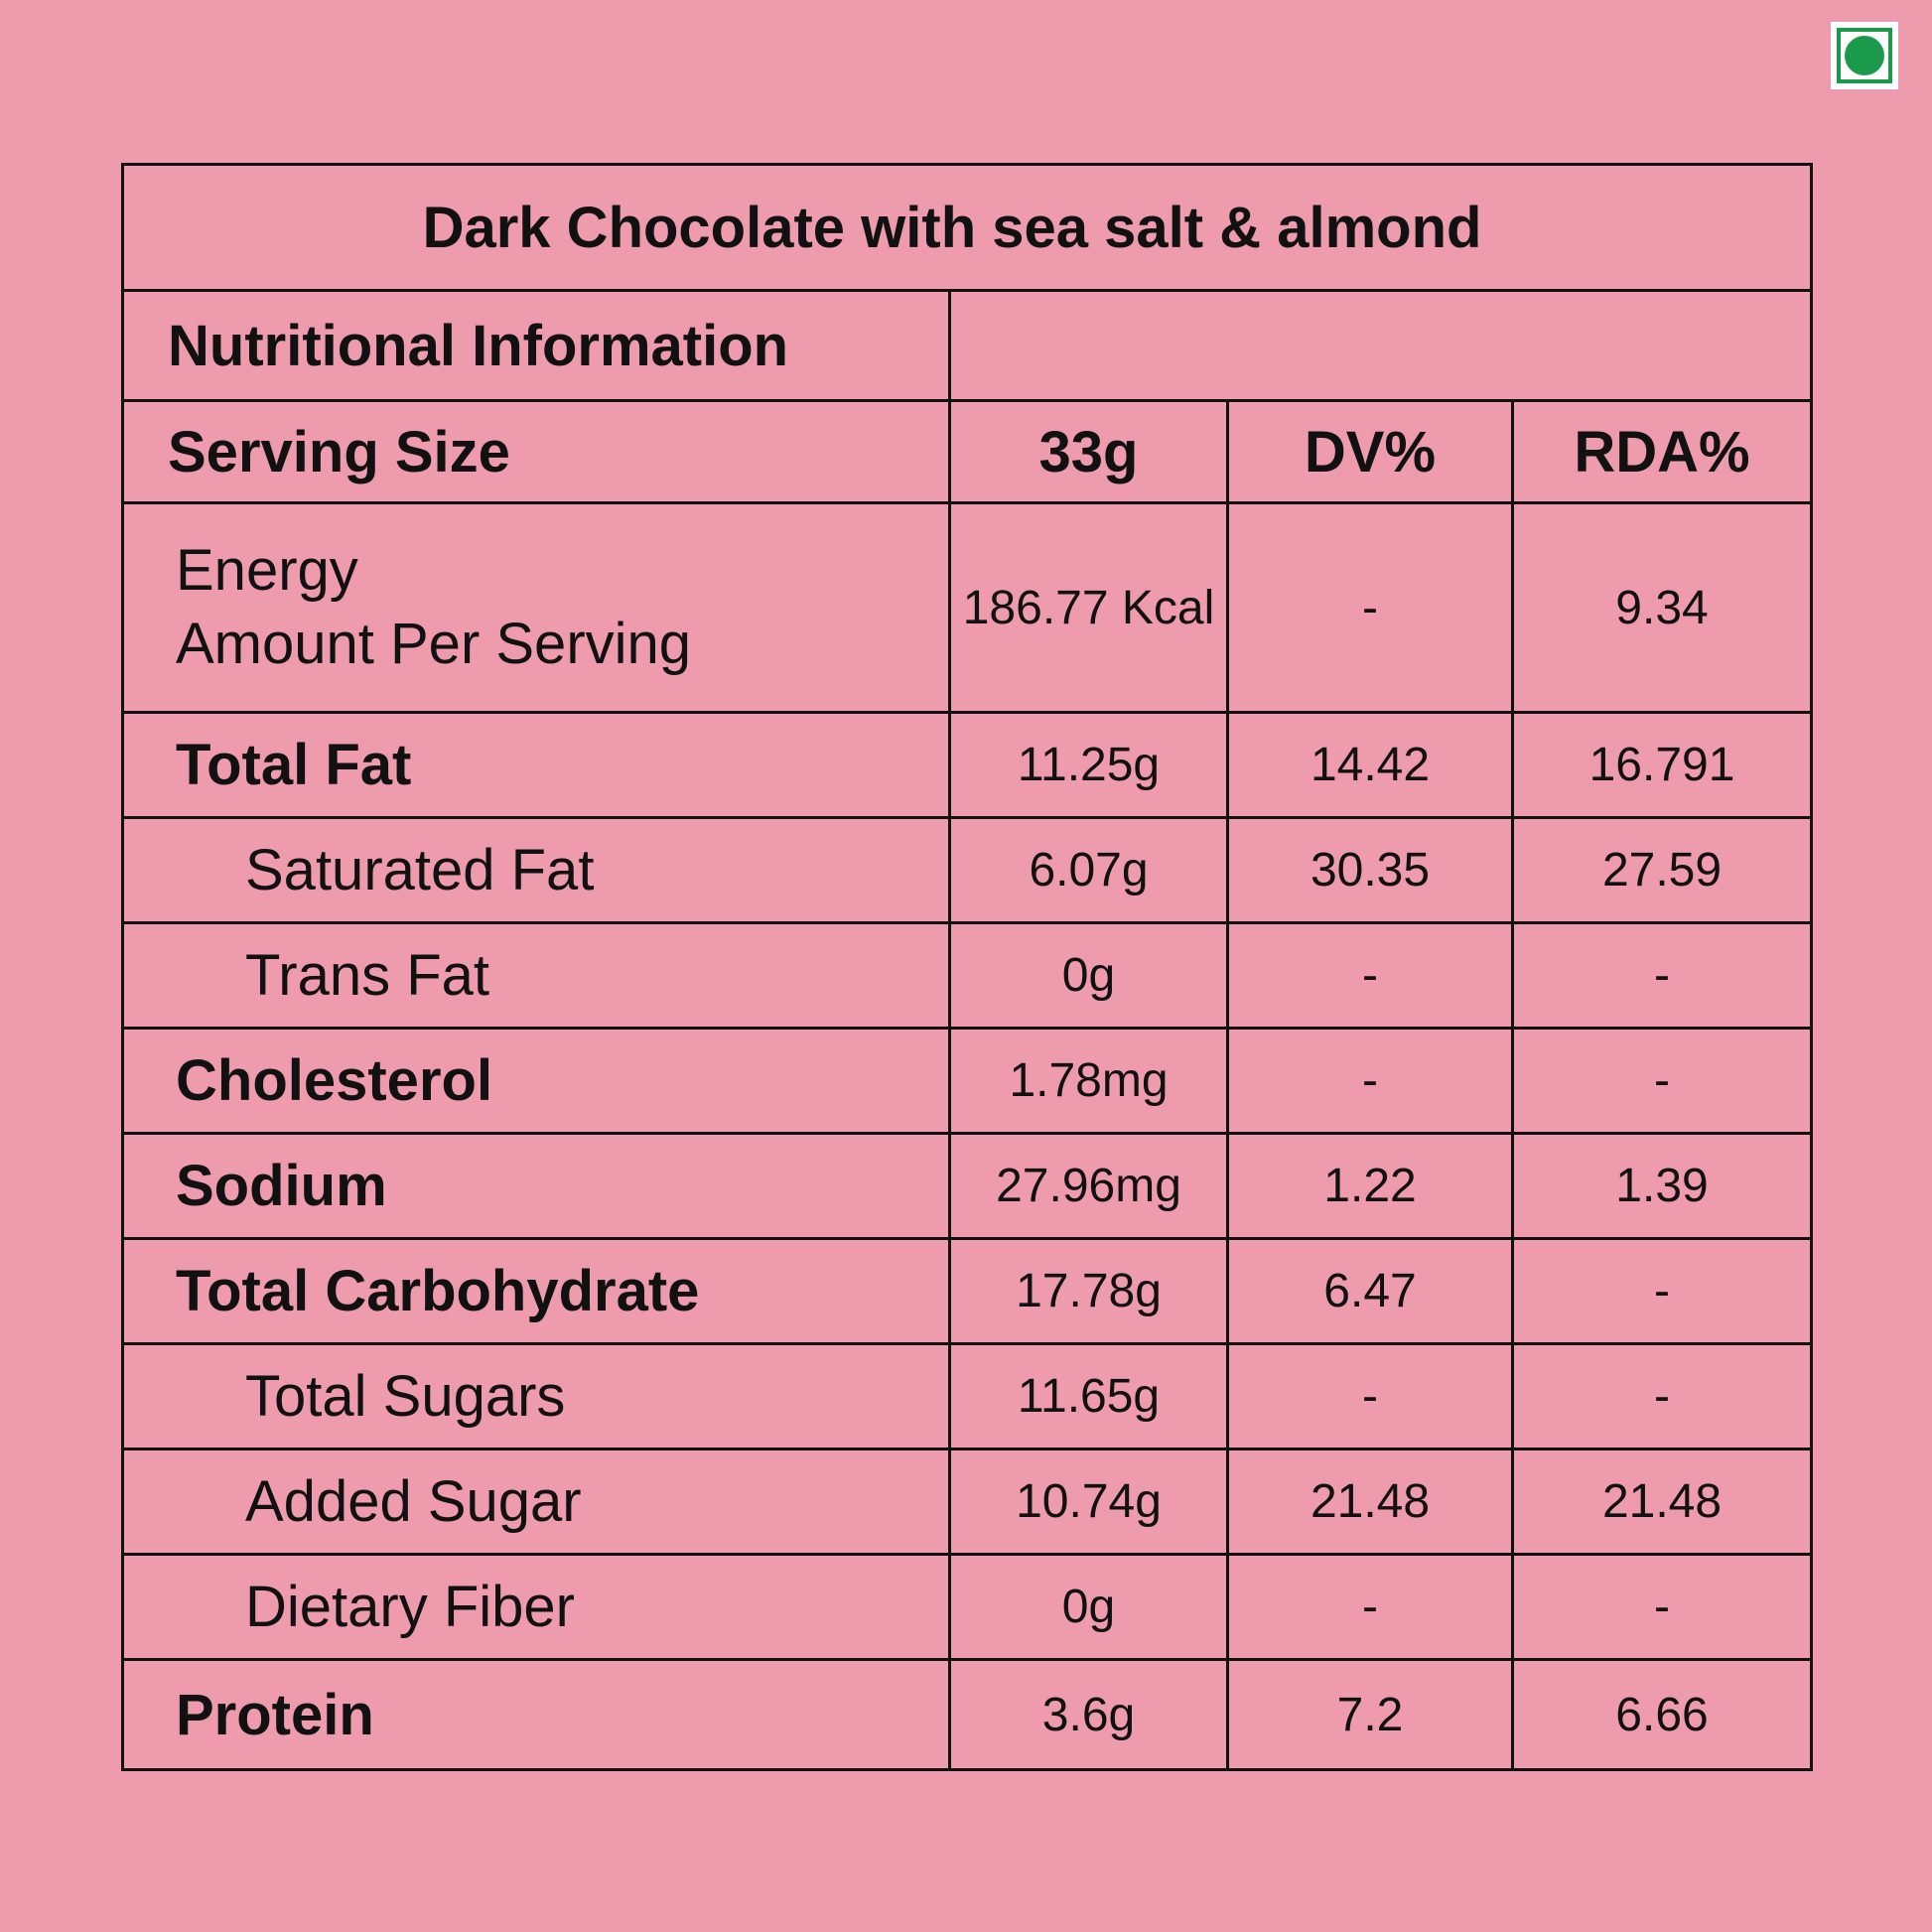 Image resolution: width=1932 pixels, height=1932 pixels. Describe the element at coordinates (1088, 1291) in the screenshot. I see `nutrient-amount: 17.78g` at that location.